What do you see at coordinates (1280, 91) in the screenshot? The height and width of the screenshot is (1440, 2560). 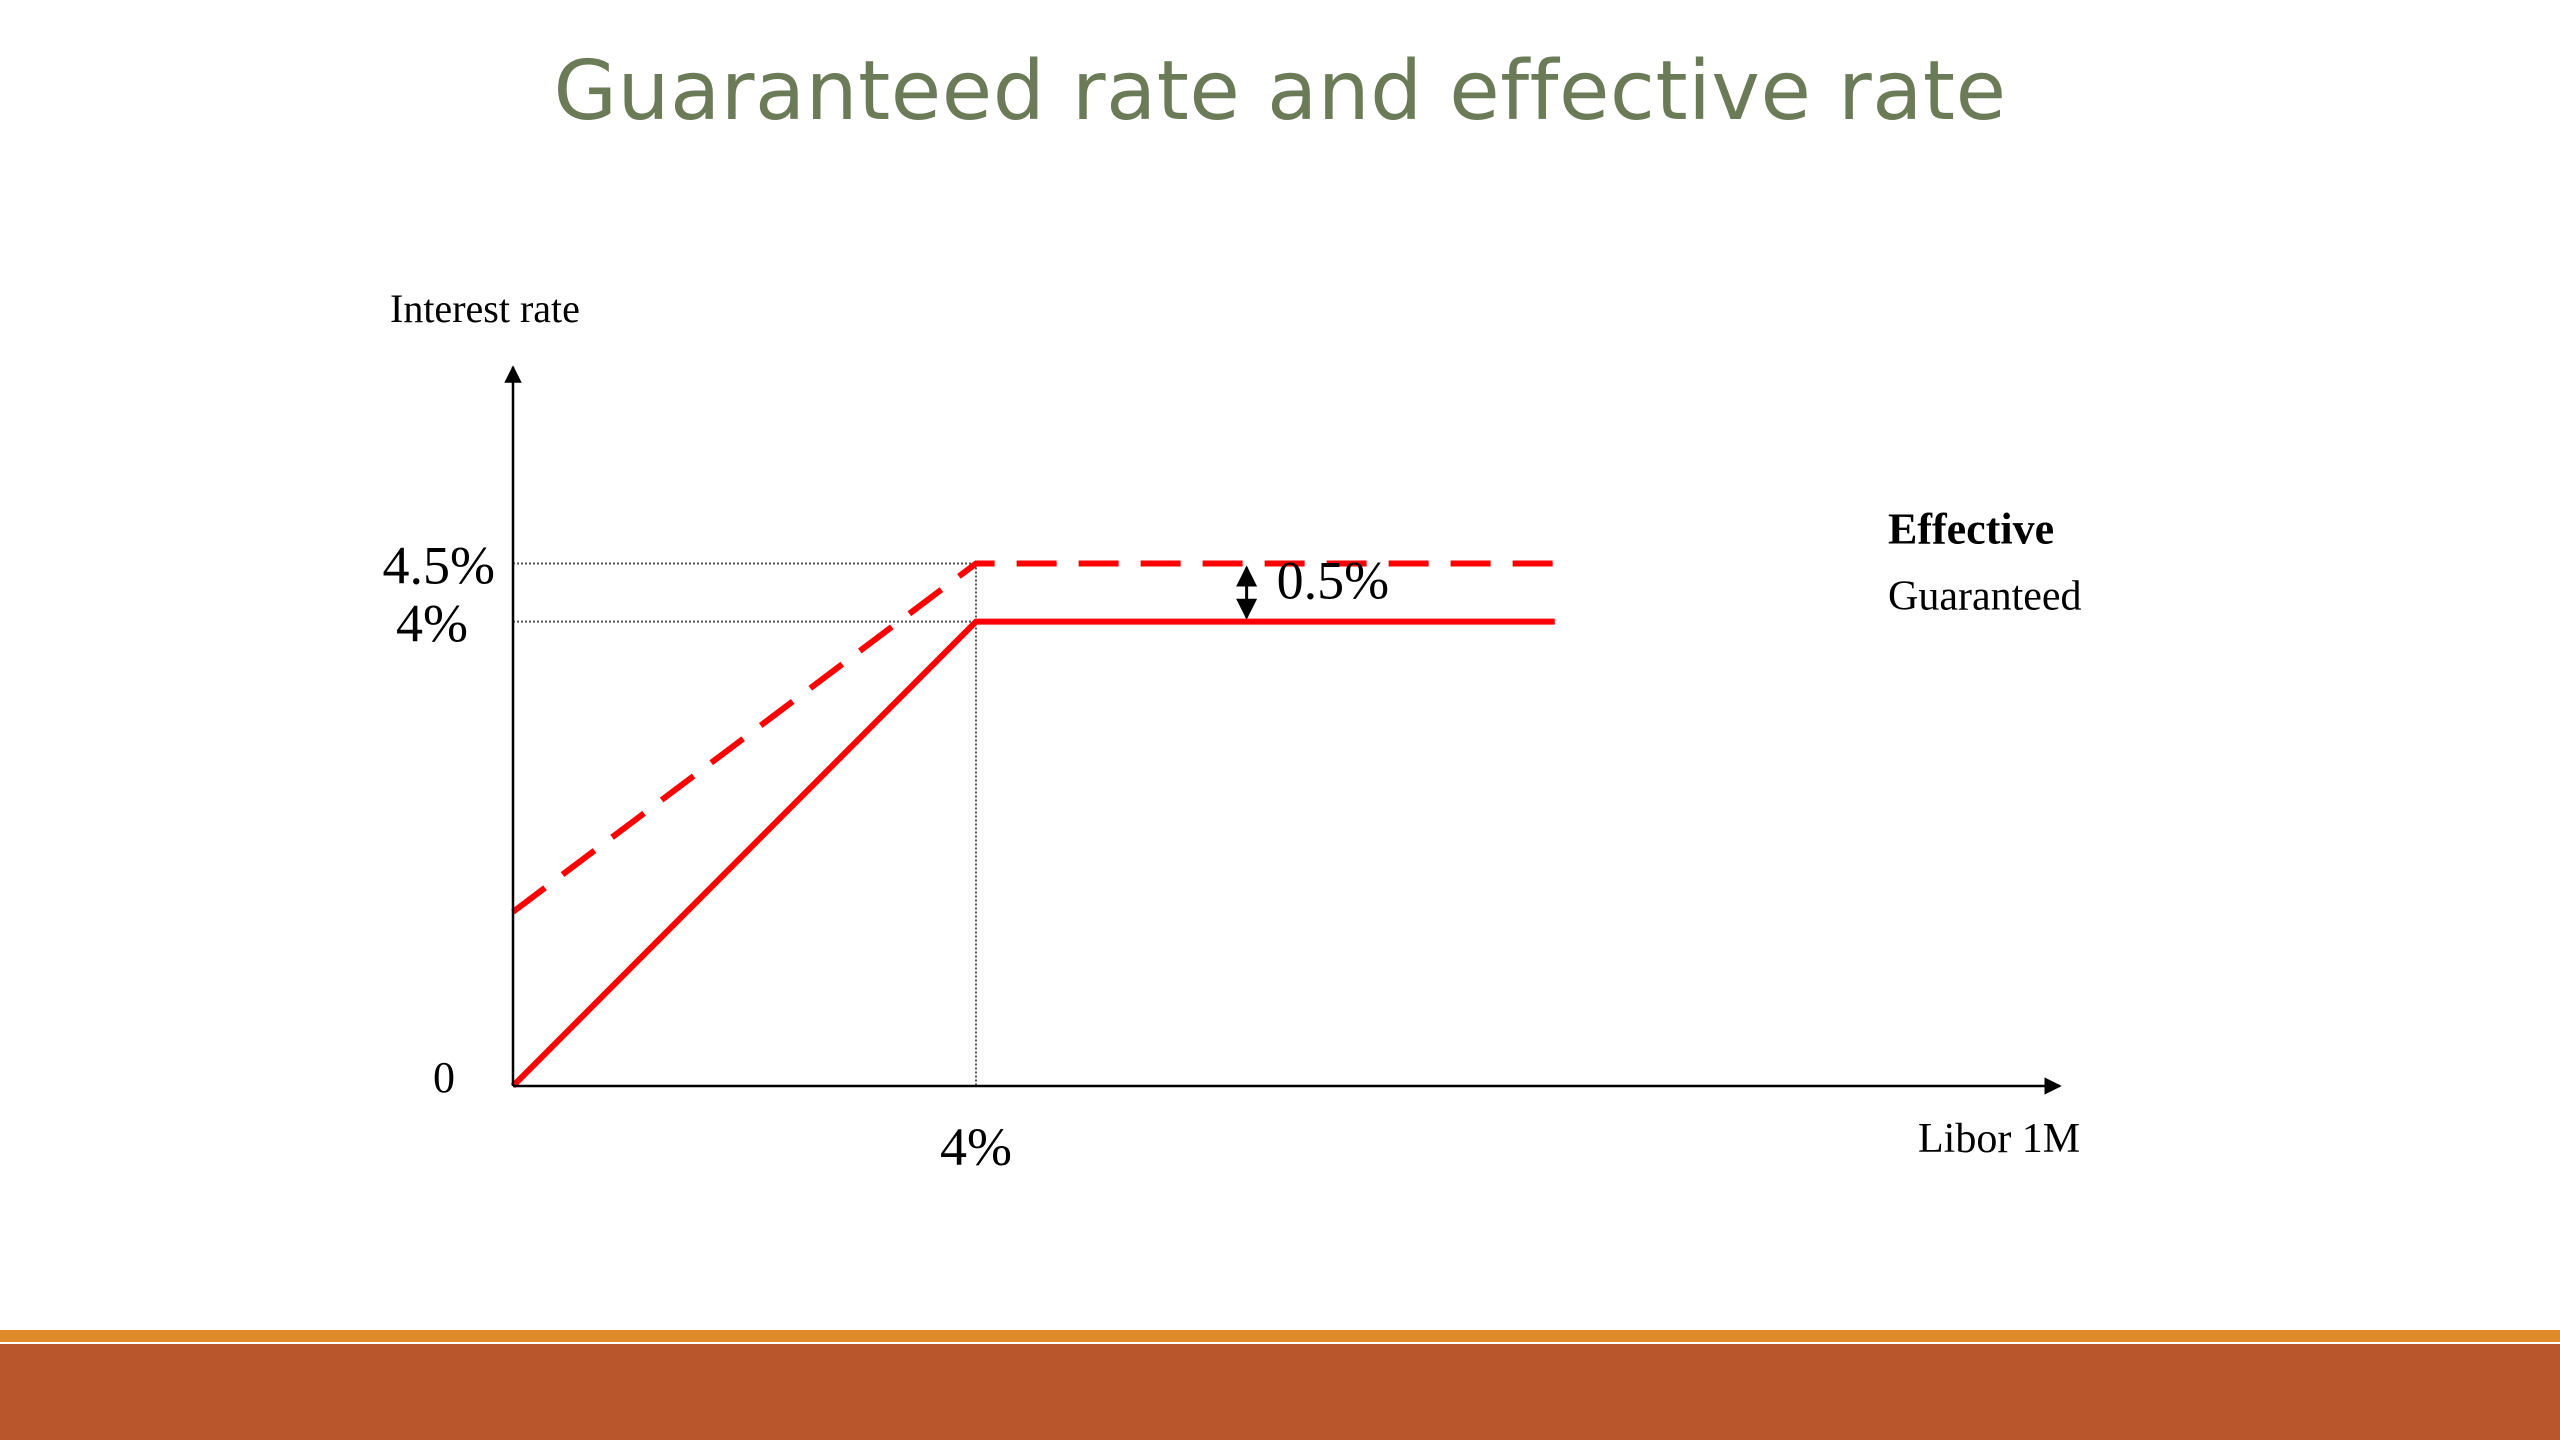 I see `slide-title: Guaranteed rate and effective rate` at bounding box center [1280, 91].